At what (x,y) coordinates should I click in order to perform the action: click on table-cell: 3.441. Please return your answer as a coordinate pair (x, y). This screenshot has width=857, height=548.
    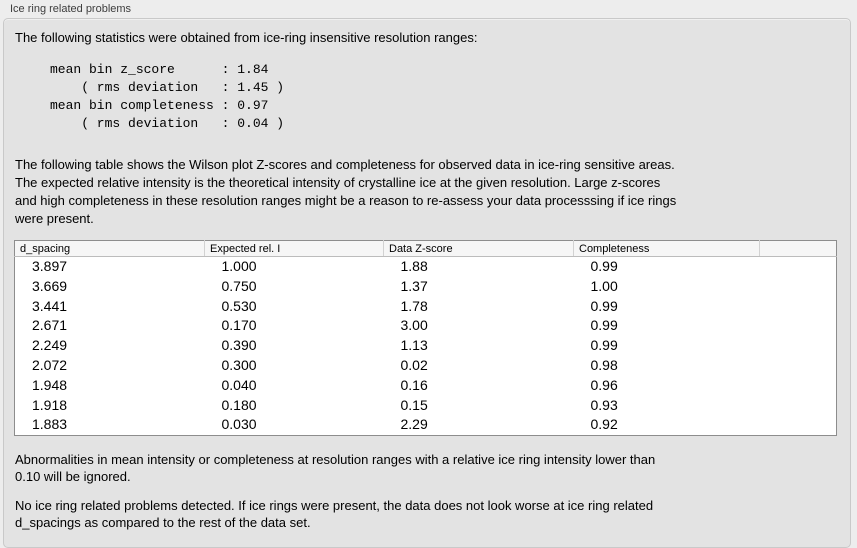
    Looking at the image, I should click on (50, 305).